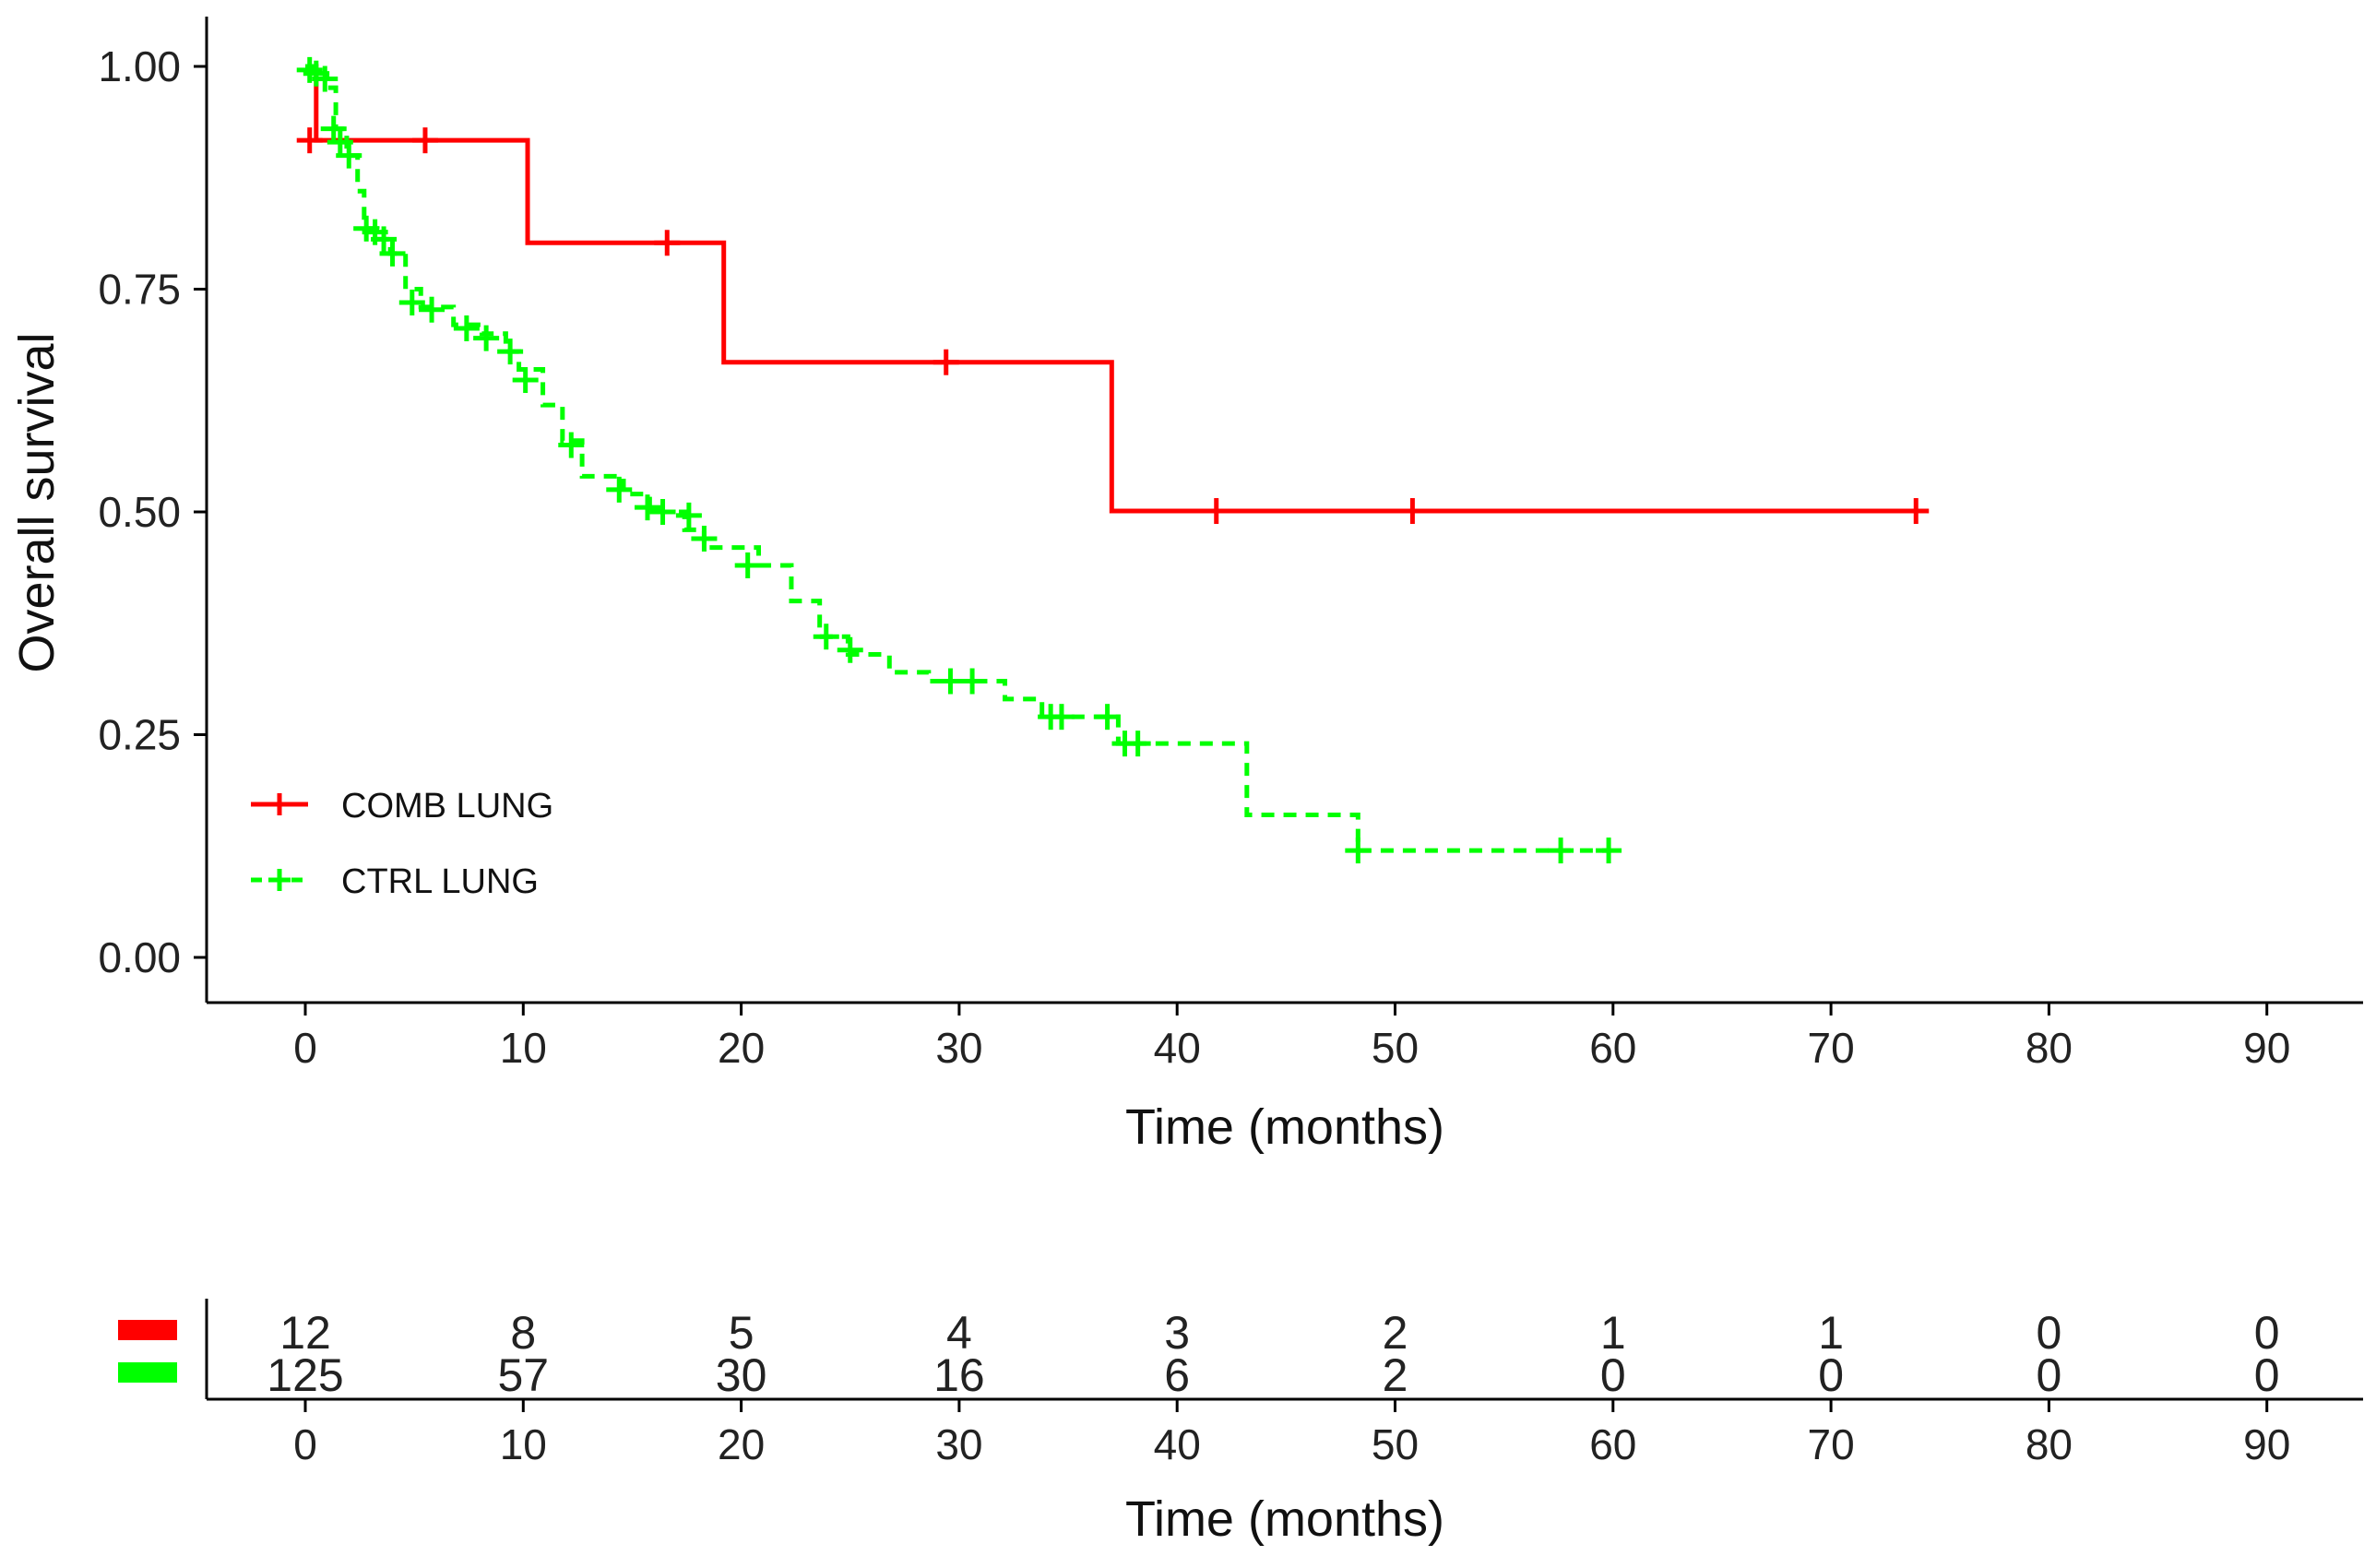  Describe the element at coordinates (523, 1375) in the screenshot. I see `risk-value: 57` at that location.